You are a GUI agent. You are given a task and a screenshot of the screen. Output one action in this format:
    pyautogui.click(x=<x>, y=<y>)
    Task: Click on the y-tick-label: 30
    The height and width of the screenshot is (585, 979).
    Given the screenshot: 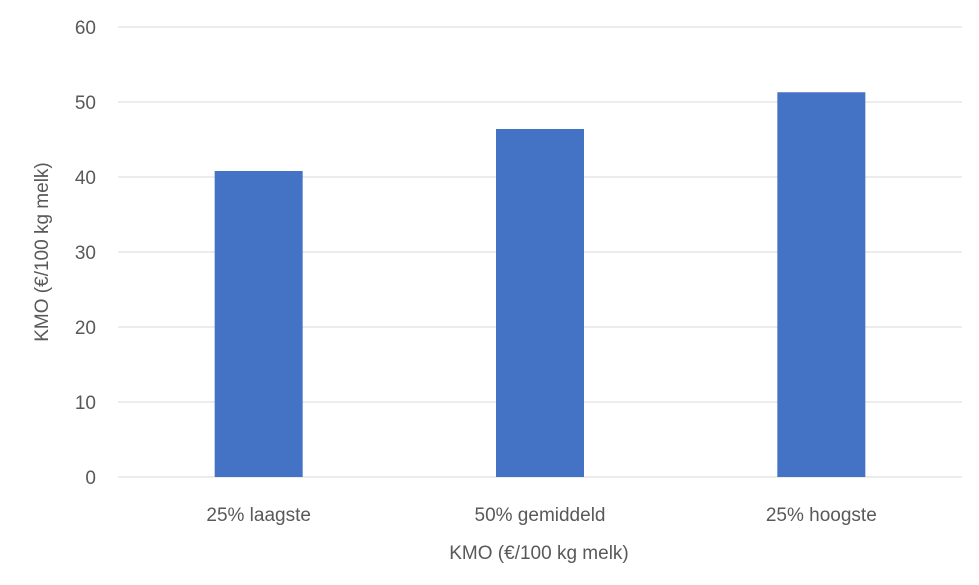 What is the action you would take?
    pyautogui.click(x=85, y=253)
    